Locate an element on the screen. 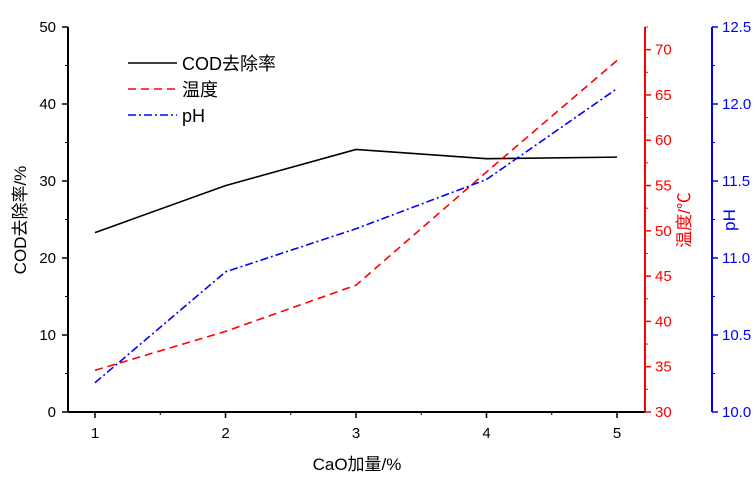 This screenshot has width=755, height=485. temp-axis-label: 温度/℃ is located at coordinates (684, 220).